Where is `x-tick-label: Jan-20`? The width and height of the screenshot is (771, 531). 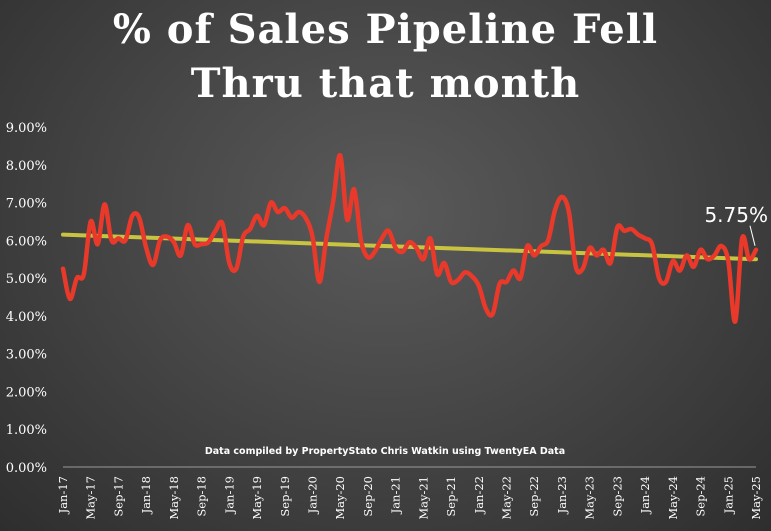 x-tick-label: Jan-20 is located at coordinates (312, 495).